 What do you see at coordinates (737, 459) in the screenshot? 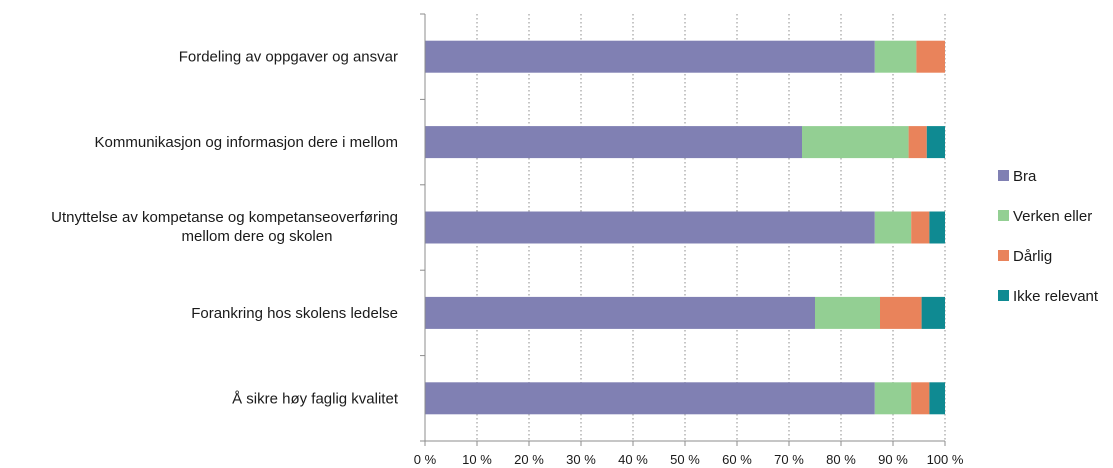
I see `x-tick-label: 60 %` at bounding box center [737, 459].